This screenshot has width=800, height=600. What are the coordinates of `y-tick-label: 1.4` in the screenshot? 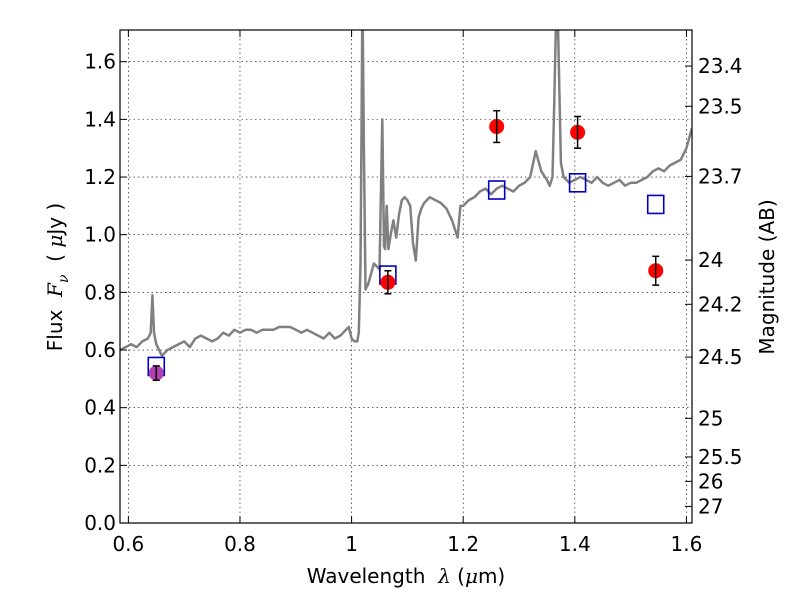 It's located at (100, 119).